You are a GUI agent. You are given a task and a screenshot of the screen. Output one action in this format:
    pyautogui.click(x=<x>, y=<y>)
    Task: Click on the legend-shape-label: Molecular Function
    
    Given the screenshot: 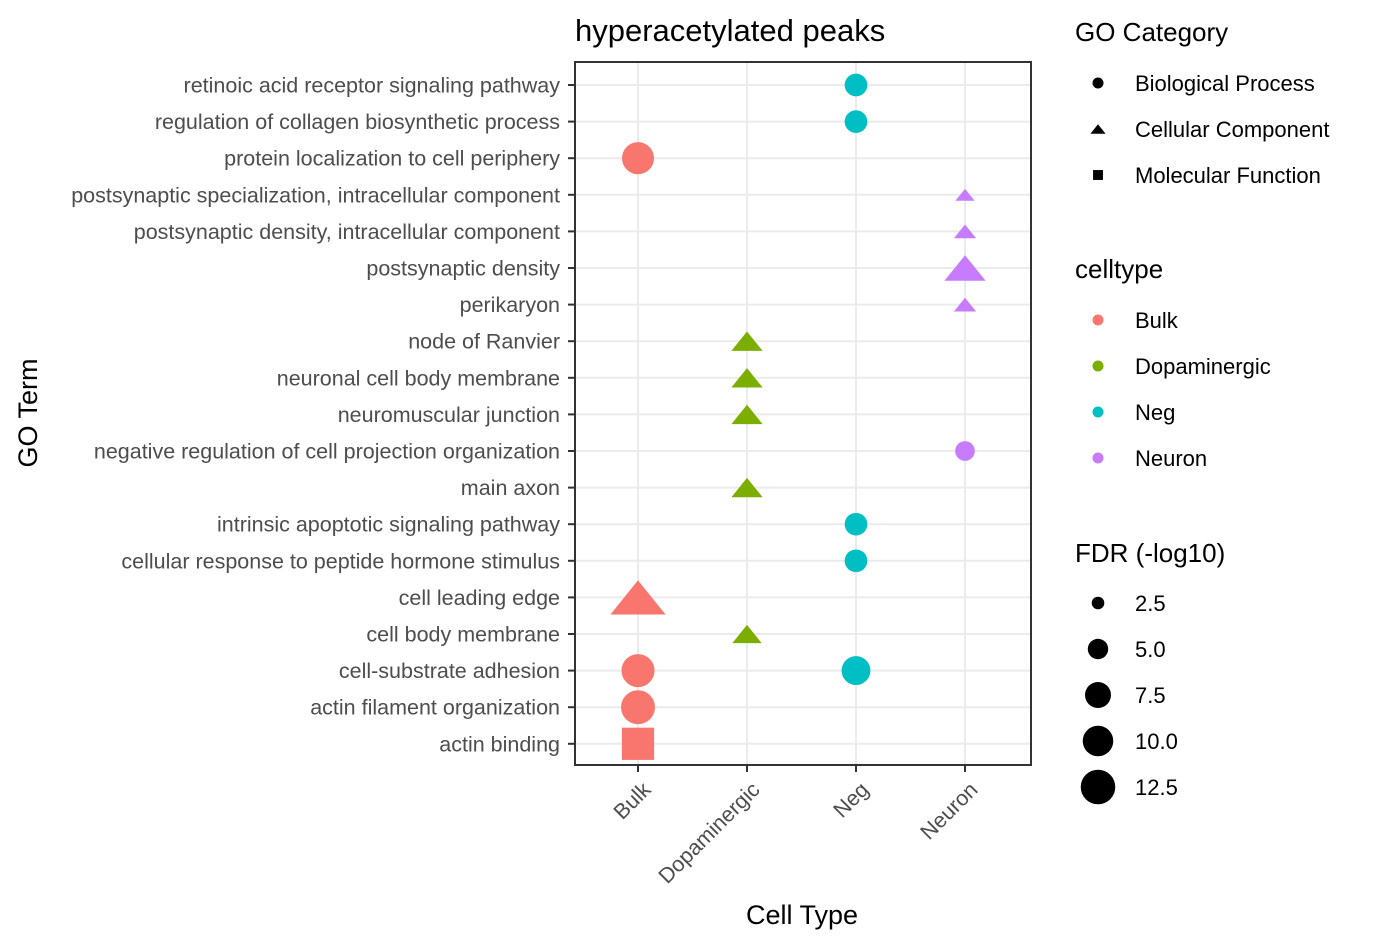 What is the action you would take?
    pyautogui.click(x=1228, y=175)
    